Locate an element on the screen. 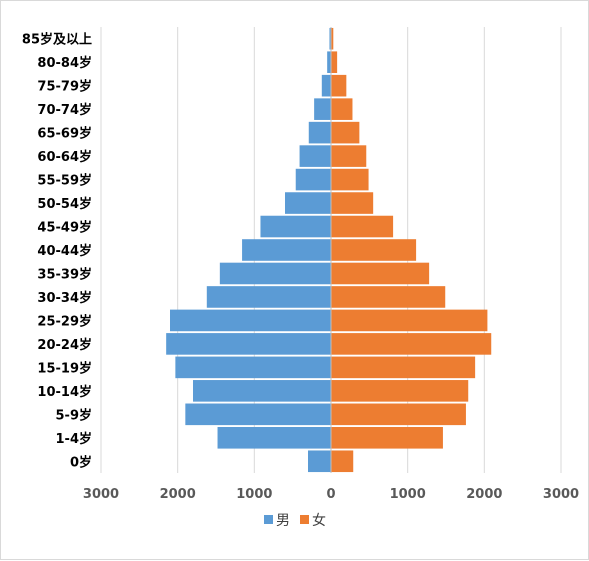 The image size is (589, 561). legend-label: 女 is located at coordinates (319, 520).